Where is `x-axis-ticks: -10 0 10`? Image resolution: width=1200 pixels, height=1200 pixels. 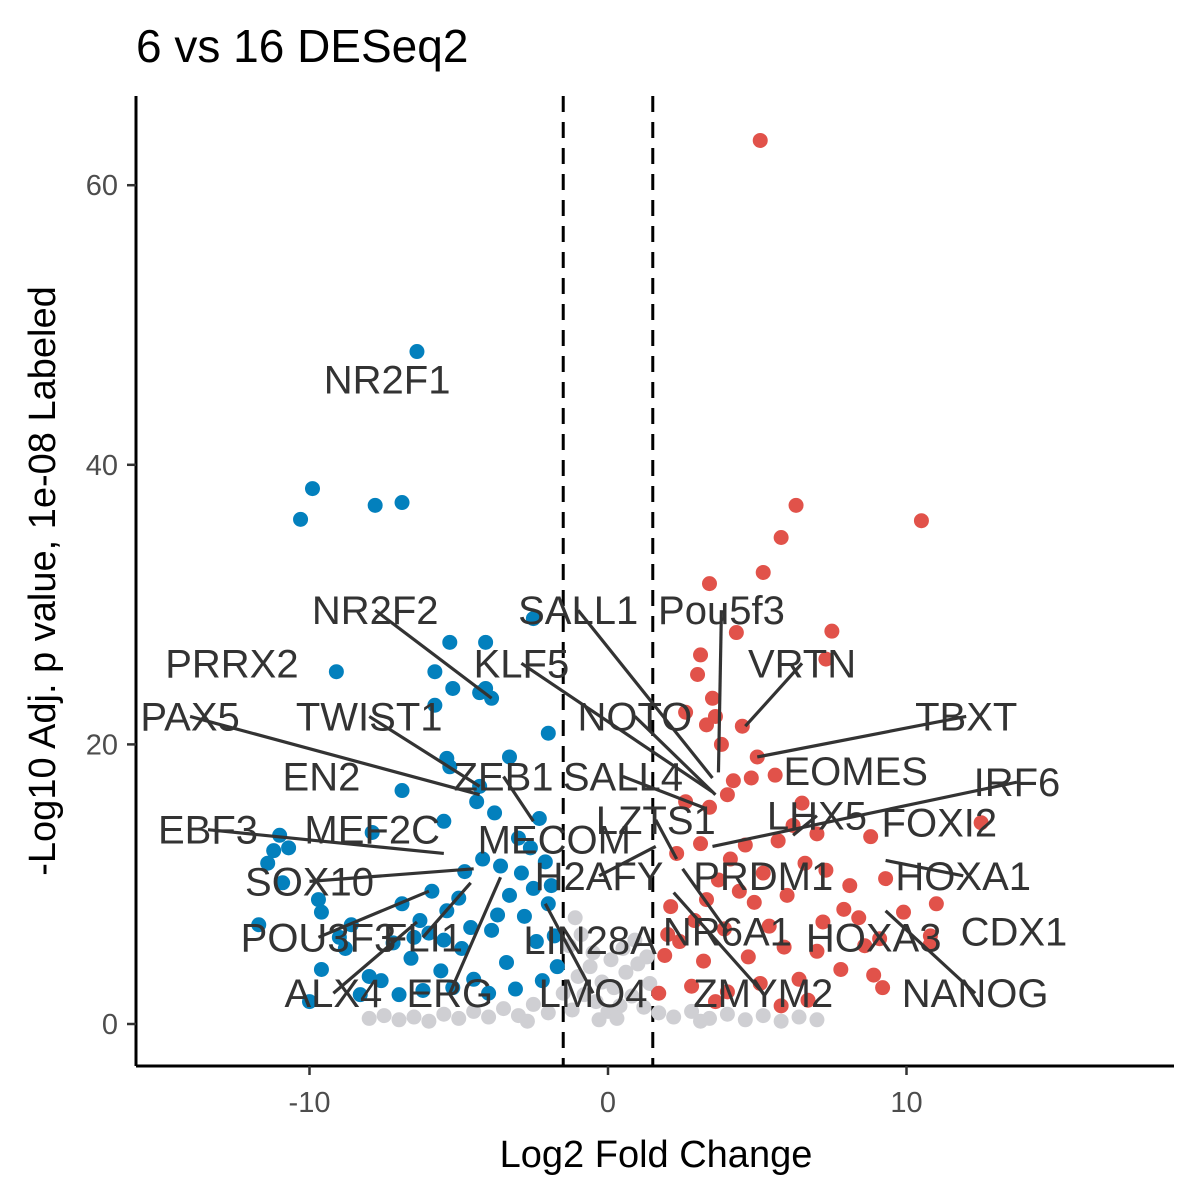 x-axis-ticks: -10 0 10 is located at coordinates (606, 1092).